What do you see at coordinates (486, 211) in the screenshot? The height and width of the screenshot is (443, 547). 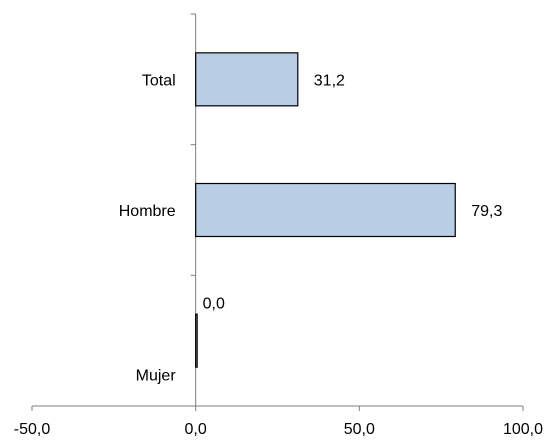 I see `data-label: 79,3` at bounding box center [486, 211].